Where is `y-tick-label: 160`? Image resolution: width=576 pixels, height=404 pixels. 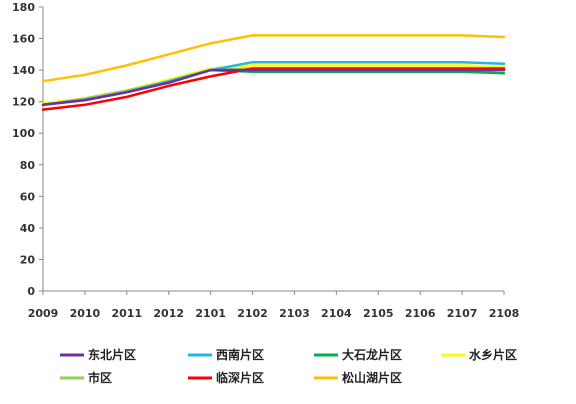
y-tick-label: 160 is located at coordinates (23, 39).